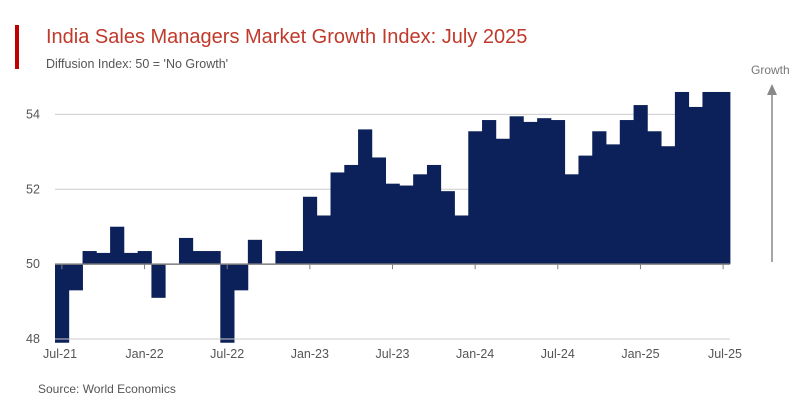 This screenshot has width=800, height=400. Describe the element at coordinates (392, 354) in the screenshot. I see `x-tick-label: Jul-23` at that location.